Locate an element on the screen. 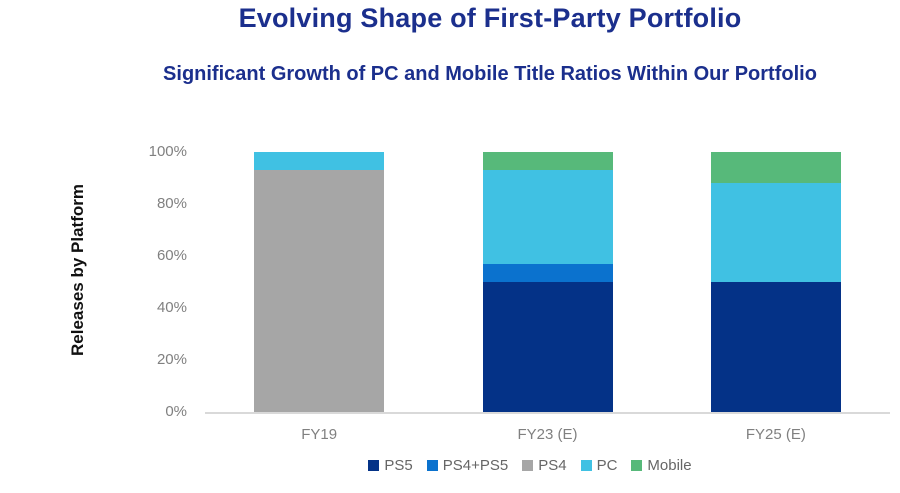  bar-segment-fy25-e-pc is located at coordinates (775, 232).